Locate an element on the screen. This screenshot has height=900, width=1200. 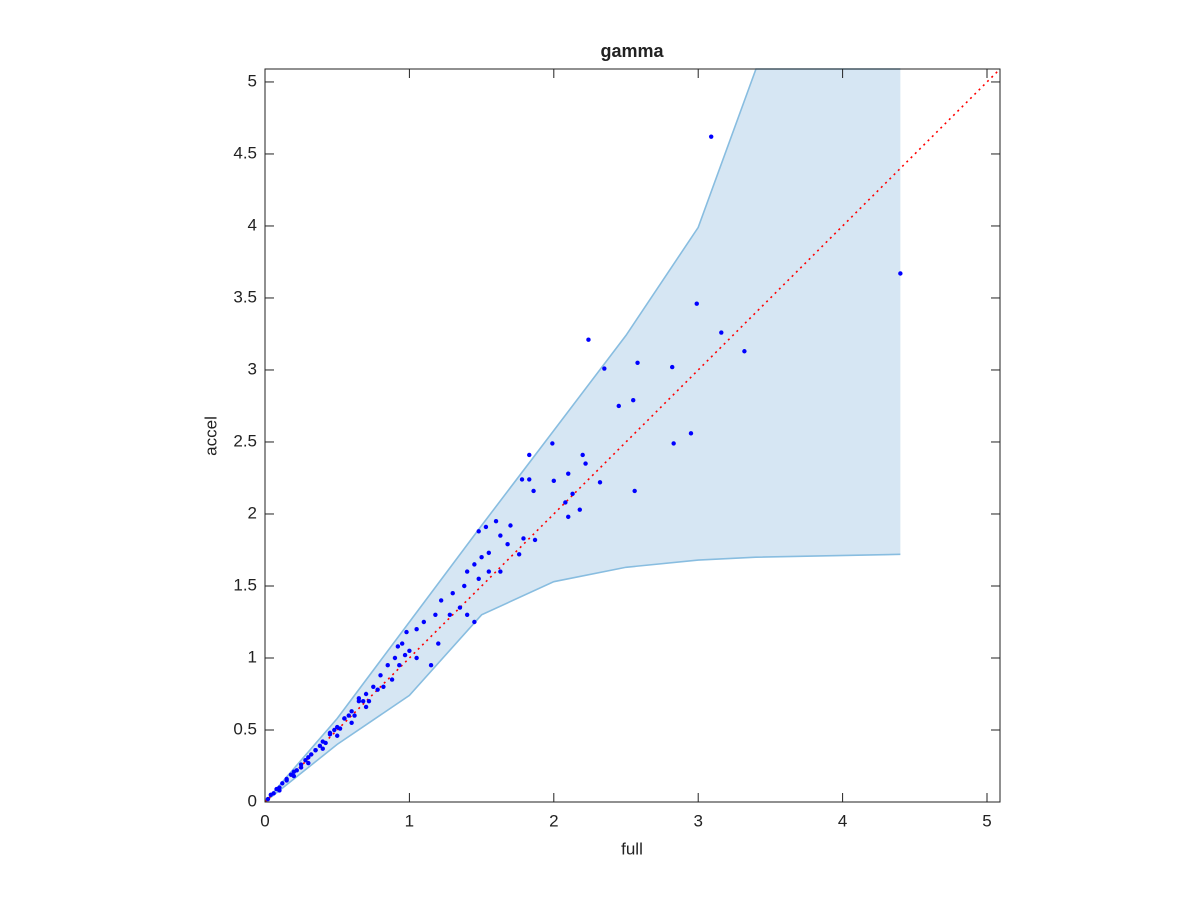
y-tick-label: 3.5 is located at coordinates (245, 296).